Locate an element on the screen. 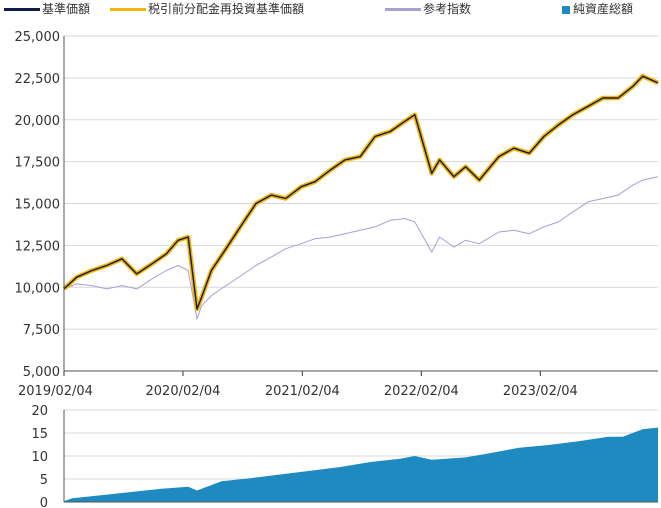  sub-y-tick-labels: 0 5 10 15 20 is located at coordinates (39, 456).